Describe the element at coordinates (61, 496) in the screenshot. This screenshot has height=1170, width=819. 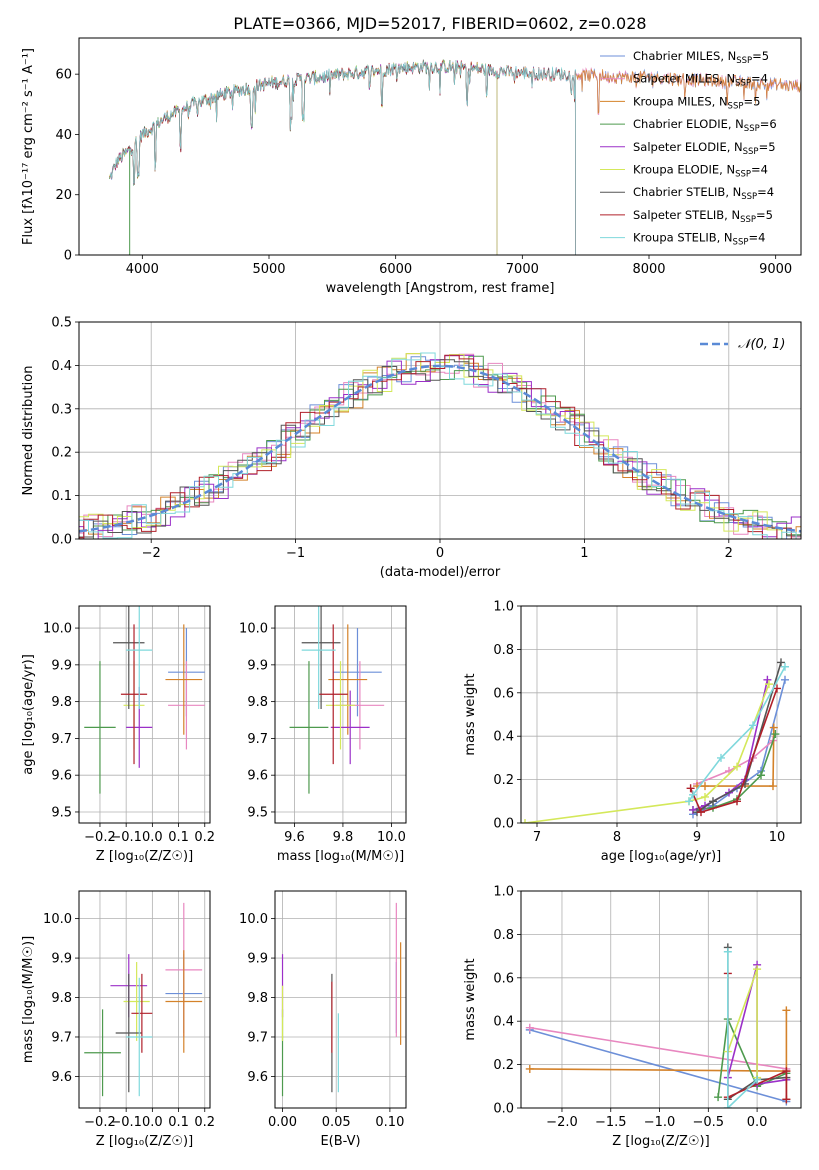
I see `y-tick-label: 0.1` at that location.